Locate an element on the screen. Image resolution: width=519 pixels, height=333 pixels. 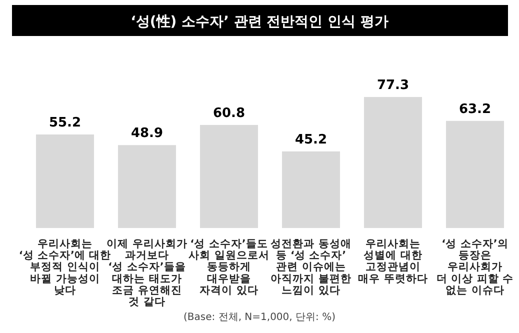
x-tick-label: 성전환과 동성애 등 ‘성 소수자’ 관련 이슈에는 아직까지 불편한 느낌이 있다 is located at coordinates (311, 267).